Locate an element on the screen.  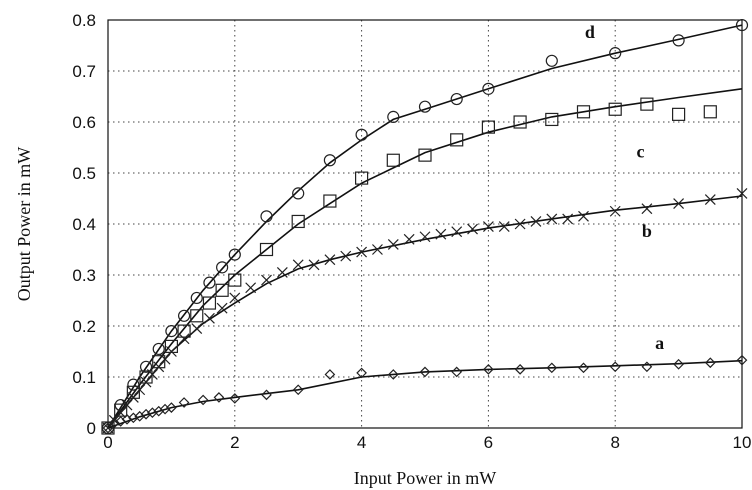
y-tick-label: 0.4 is located at coordinates (84, 224).